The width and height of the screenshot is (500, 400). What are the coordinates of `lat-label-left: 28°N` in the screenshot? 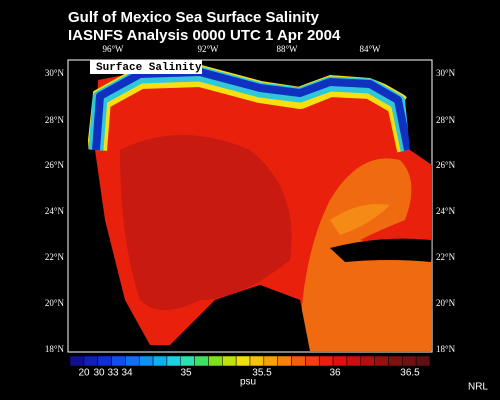 It's located at (55, 120).